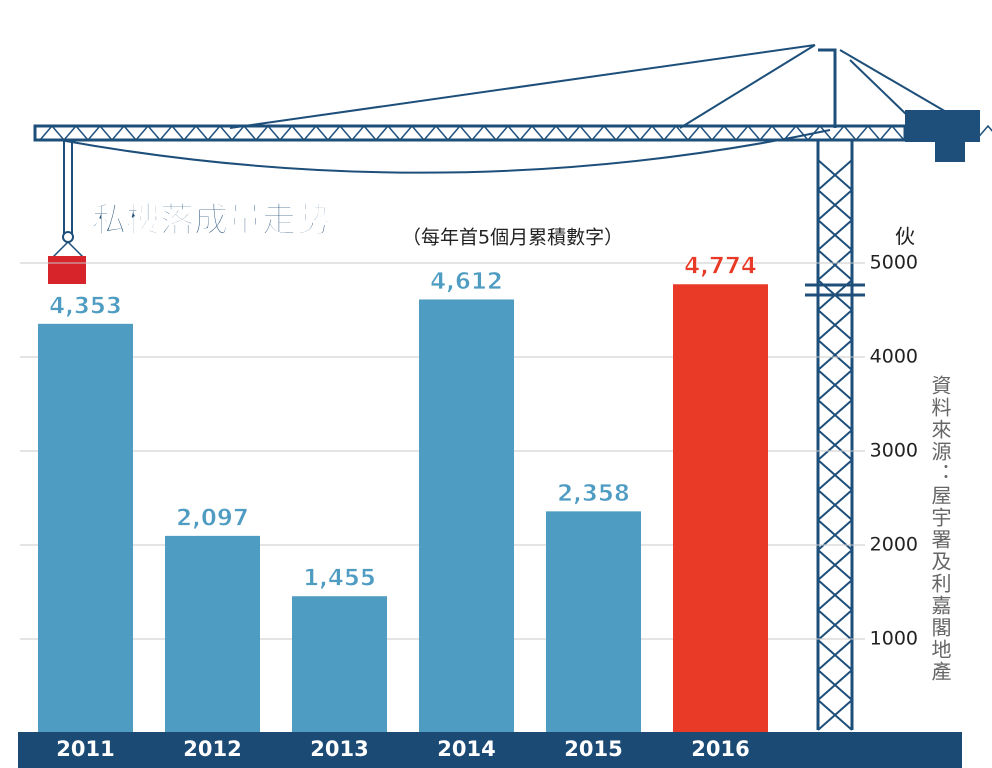 This screenshot has height=768, width=992. I want to click on x-tick-label: 2015, so click(593, 749).